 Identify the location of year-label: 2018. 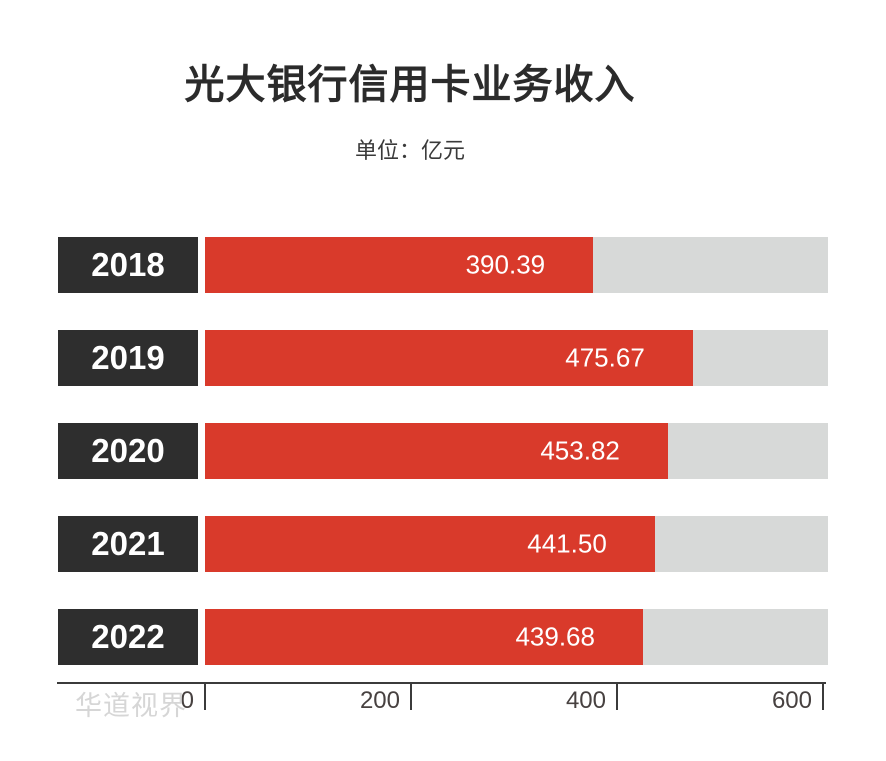
(128, 265).